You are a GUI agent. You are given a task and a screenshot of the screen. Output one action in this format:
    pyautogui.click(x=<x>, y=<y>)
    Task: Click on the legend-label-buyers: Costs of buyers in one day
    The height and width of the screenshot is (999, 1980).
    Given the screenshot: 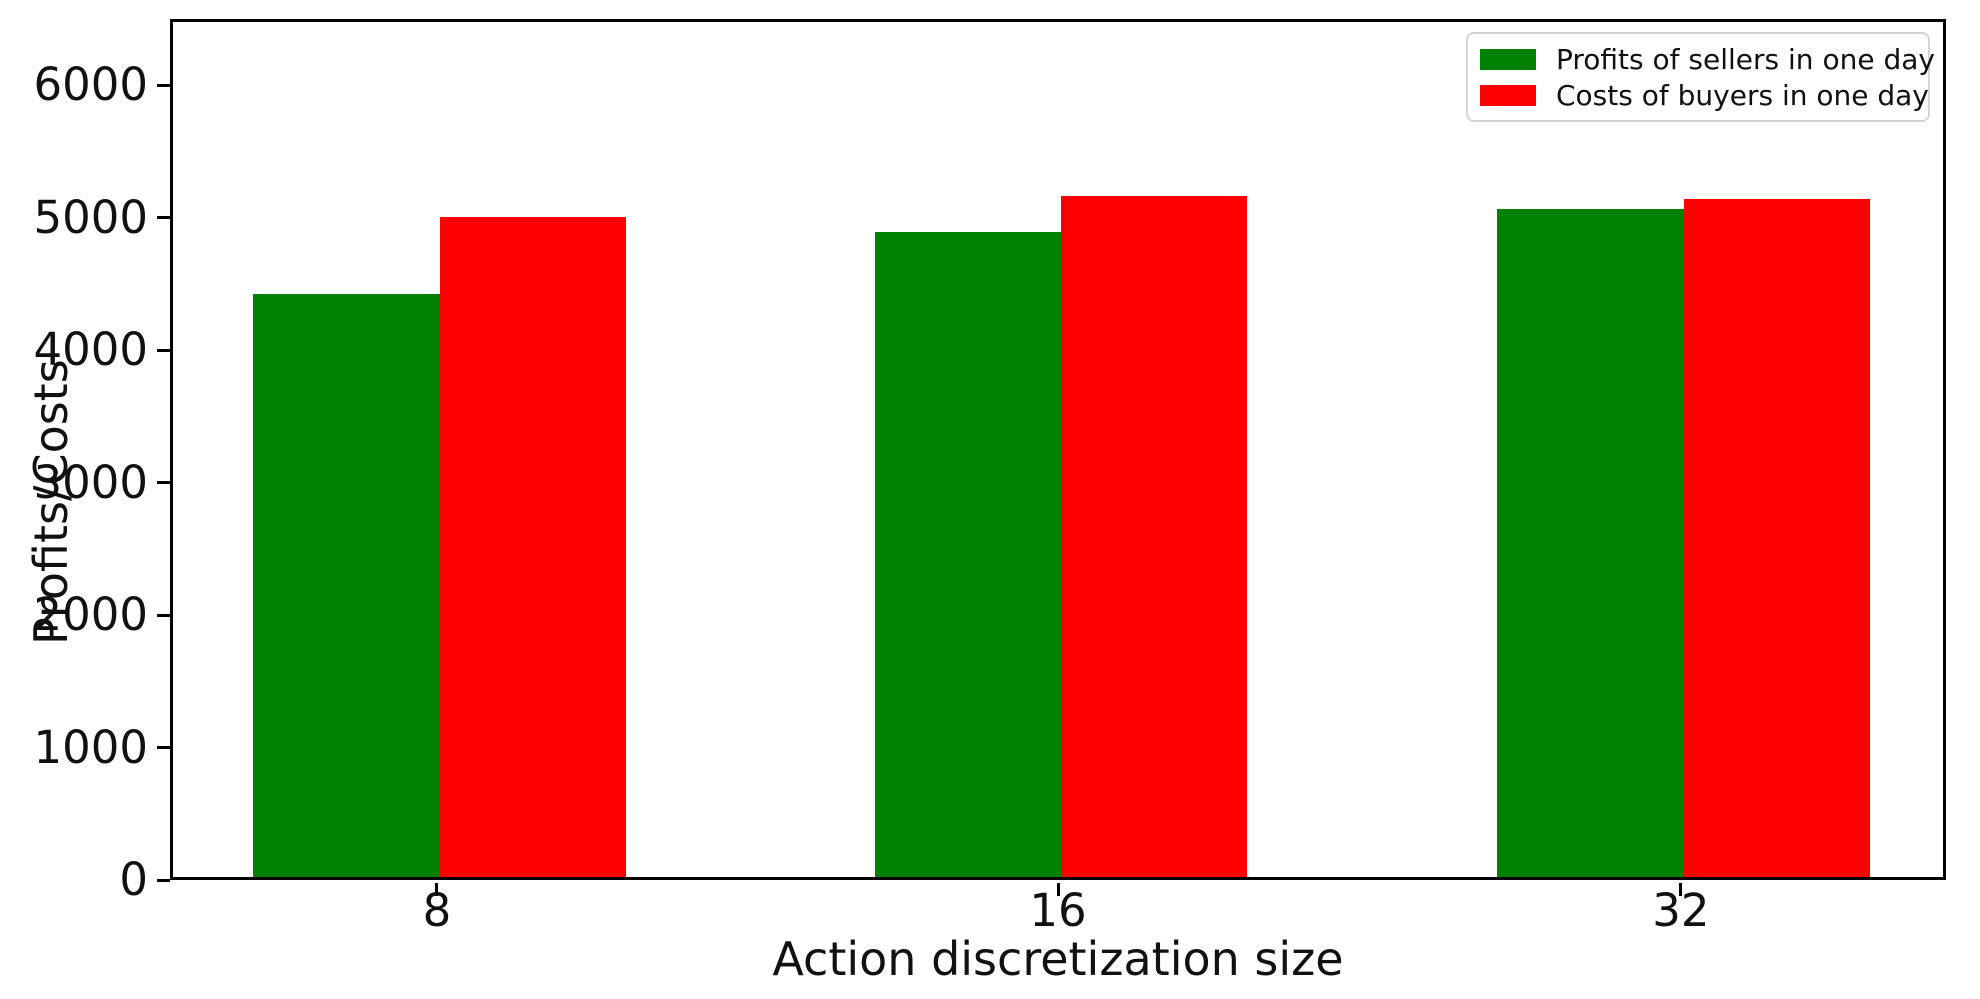 What is the action you would take?
    pyautogui.click(x=1742, y=95)
    